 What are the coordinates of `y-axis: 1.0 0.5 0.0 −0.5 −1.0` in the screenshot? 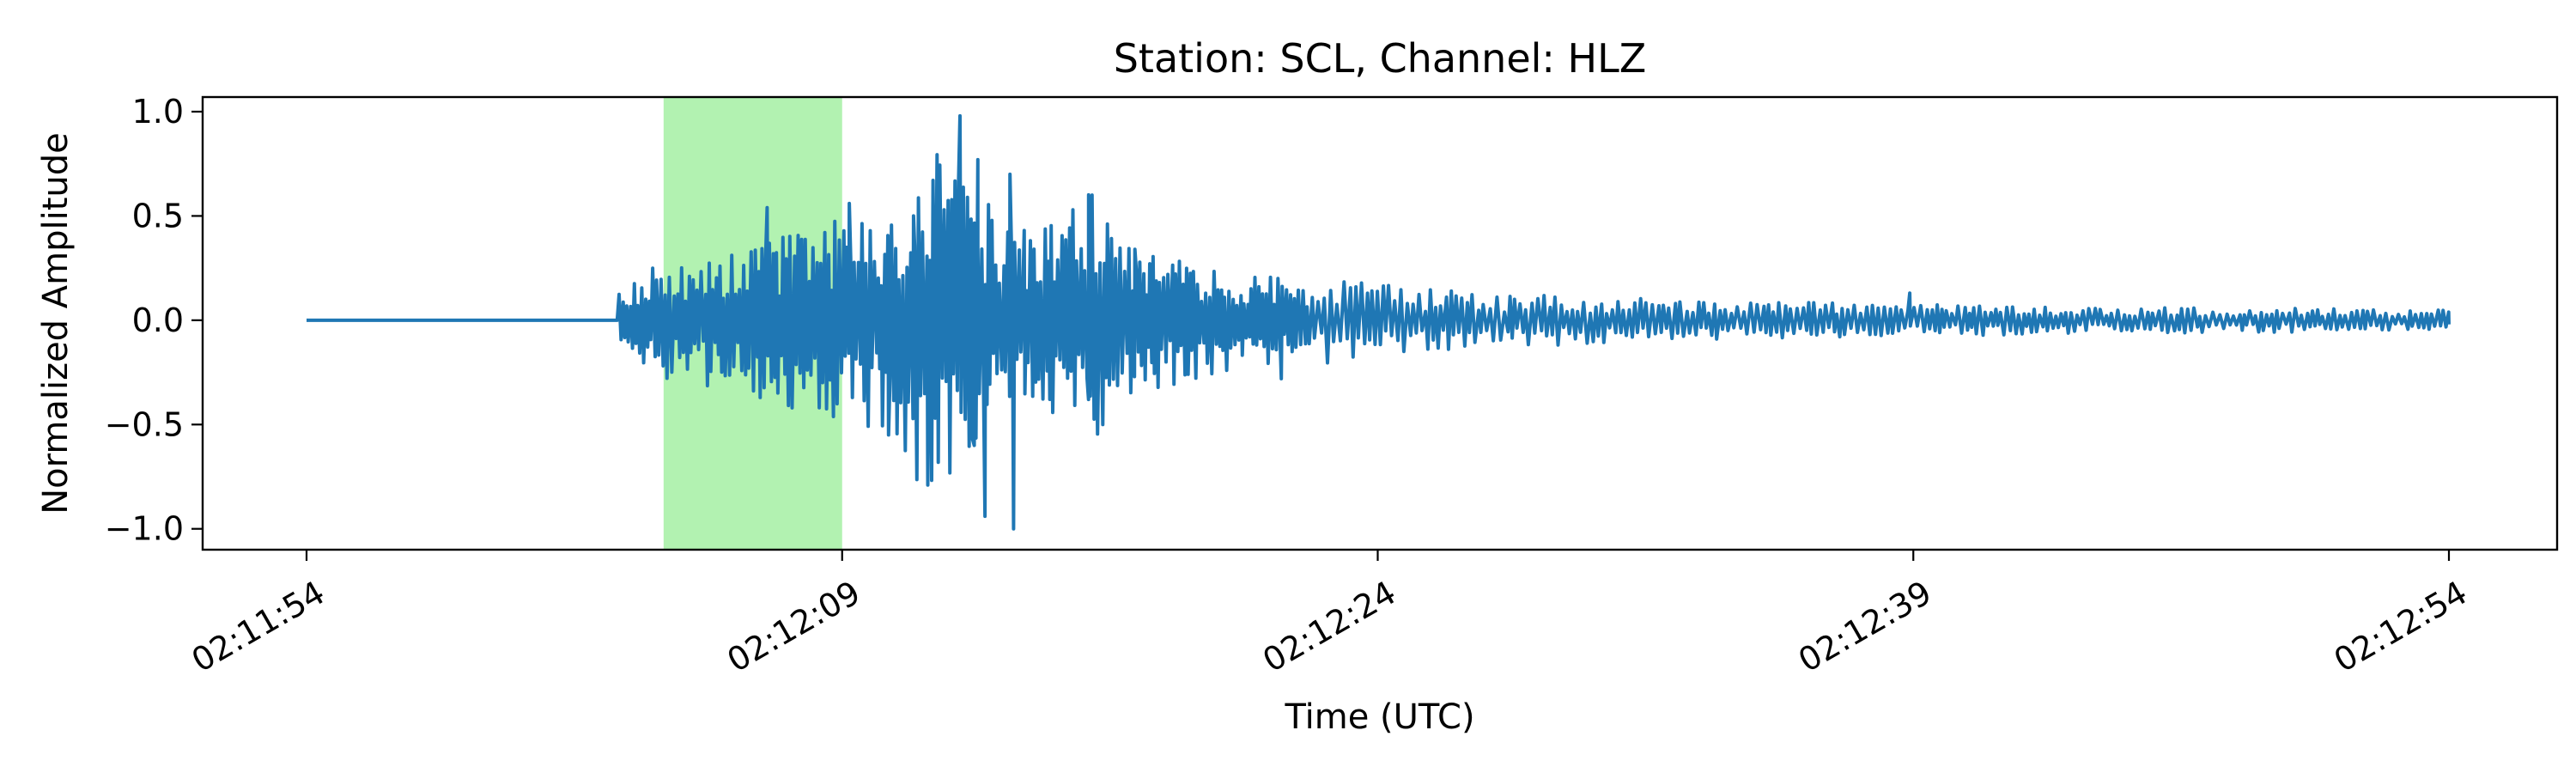 It's located at (154, 320).